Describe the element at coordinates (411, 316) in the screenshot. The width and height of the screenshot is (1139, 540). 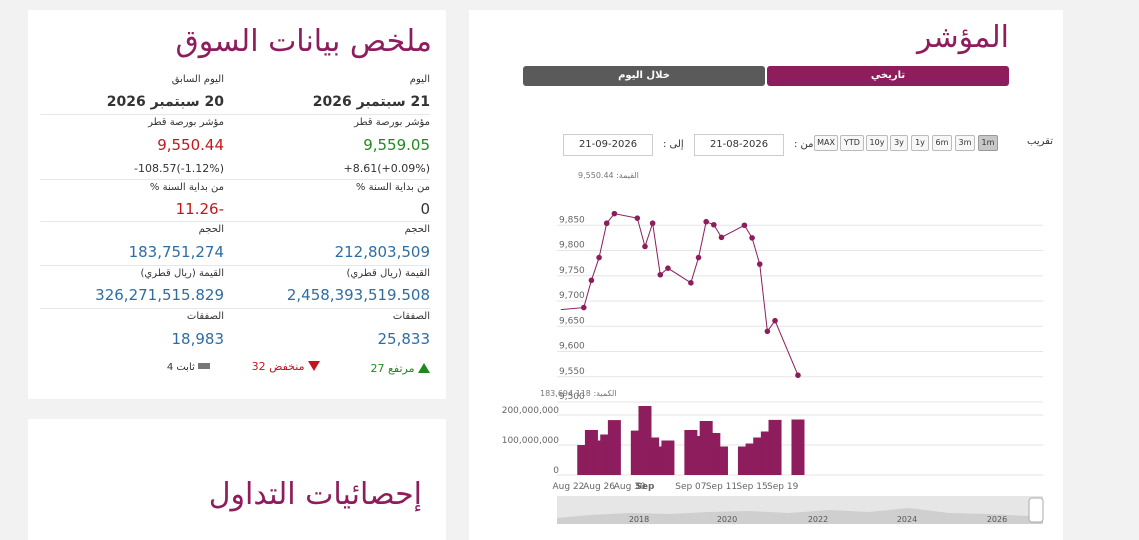
I see `today-trades-label: الصفقات` at that location.